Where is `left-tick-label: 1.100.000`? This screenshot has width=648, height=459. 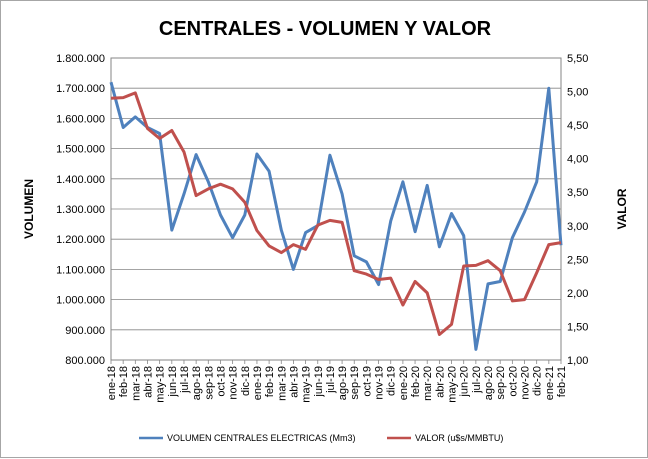 left-tick-label: 1.100.000 is located at coordinates (80, 270).